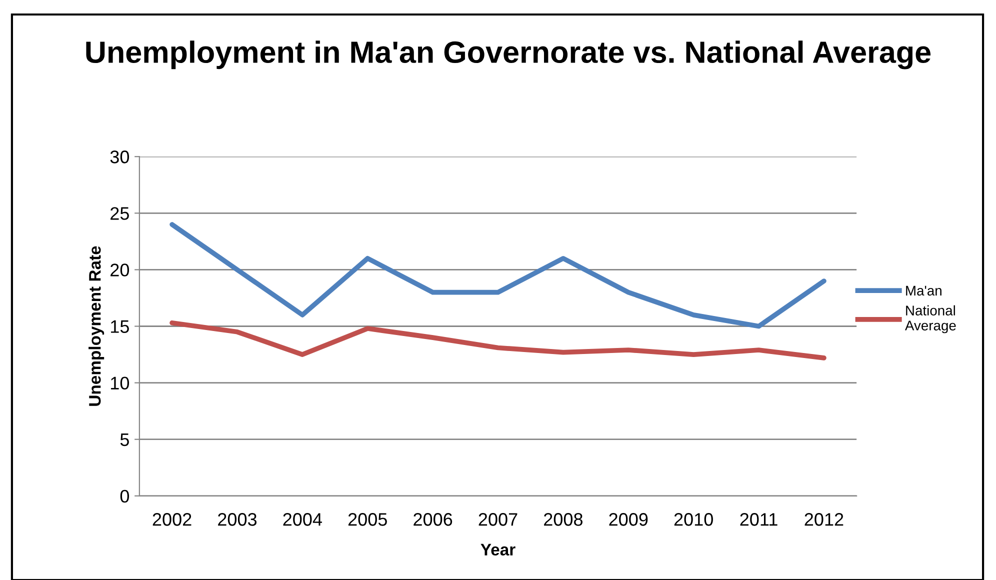 The width and height of the screenshot is (996, 580). I want to click on x-tick-label: 2002, so click(172, 519).